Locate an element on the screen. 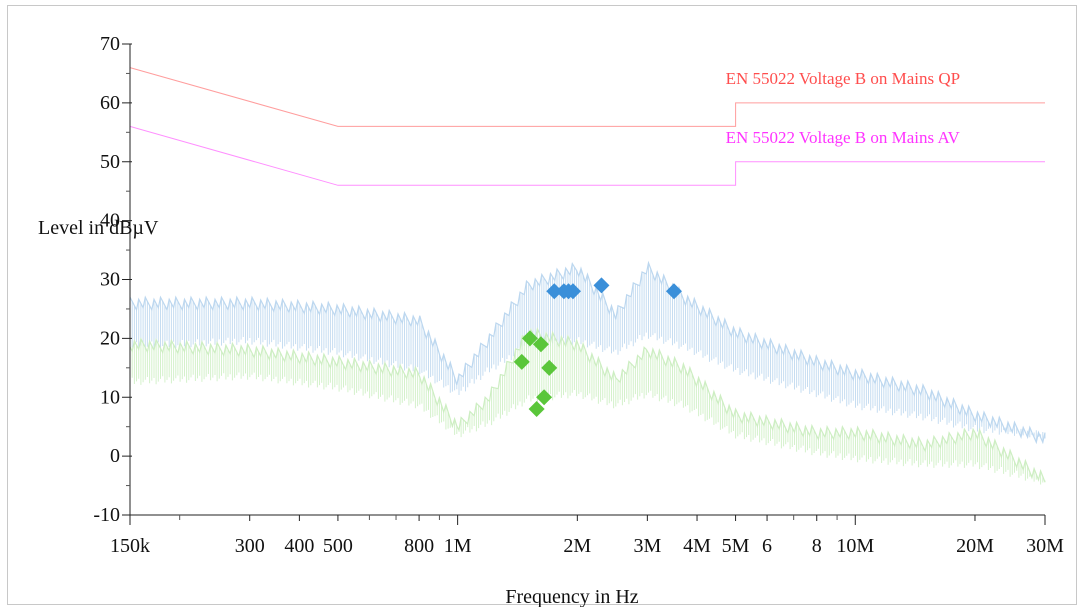 This screenshot has width=1083, height=607. limit-line-label-2: EN 55022 Voltage B on Mains AV is located at coordinates (843, 137).